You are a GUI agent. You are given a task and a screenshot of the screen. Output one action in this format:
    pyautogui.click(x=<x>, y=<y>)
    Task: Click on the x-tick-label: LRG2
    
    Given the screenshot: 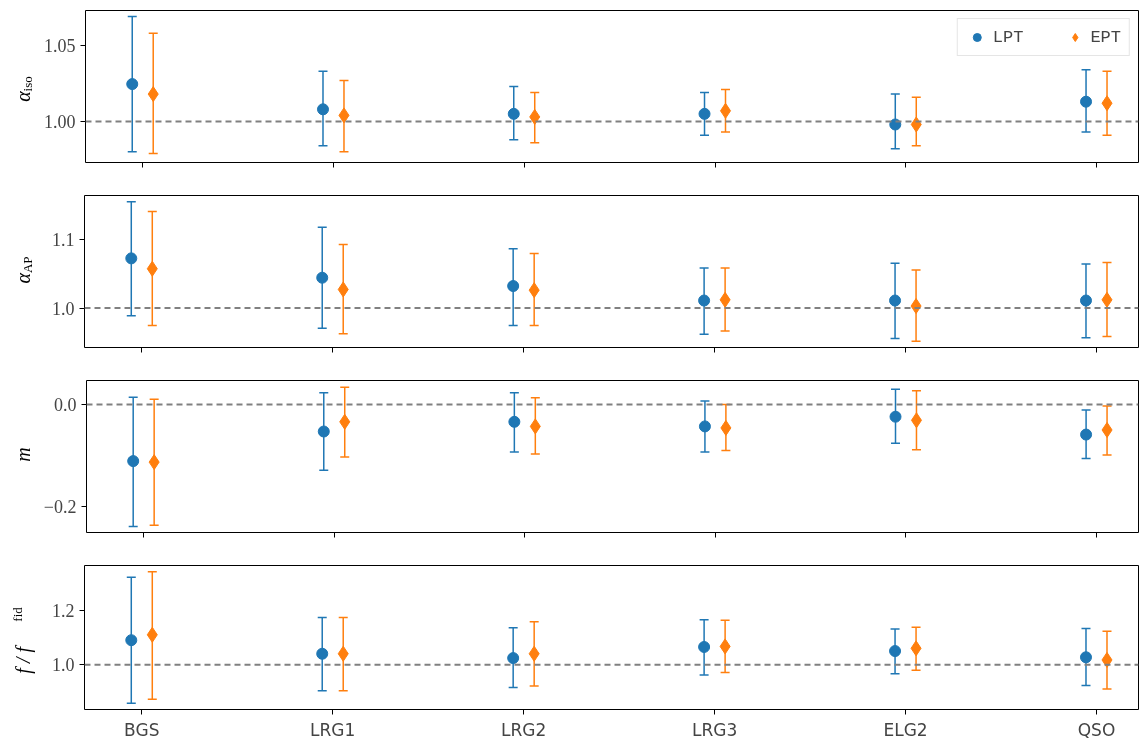 What is the action you would take?
    pyautogui.click(x=524, y=729)
    